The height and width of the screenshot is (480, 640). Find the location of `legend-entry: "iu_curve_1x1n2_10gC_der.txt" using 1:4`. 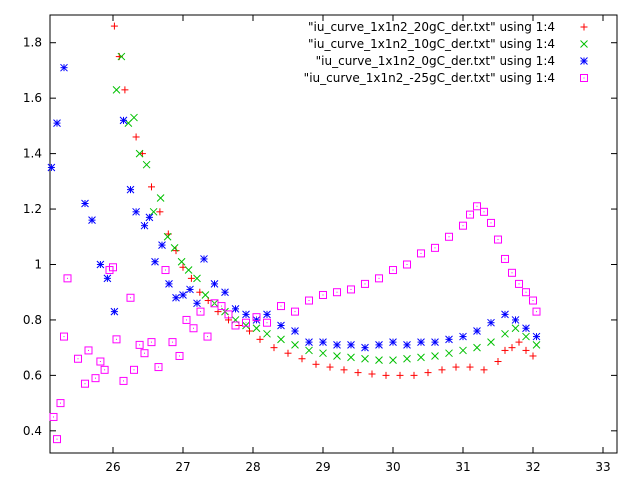

legend-entry: "iu_curve_1x1n2_10gC_der.txt" using 1:4 is located at coordinates (448, 44).